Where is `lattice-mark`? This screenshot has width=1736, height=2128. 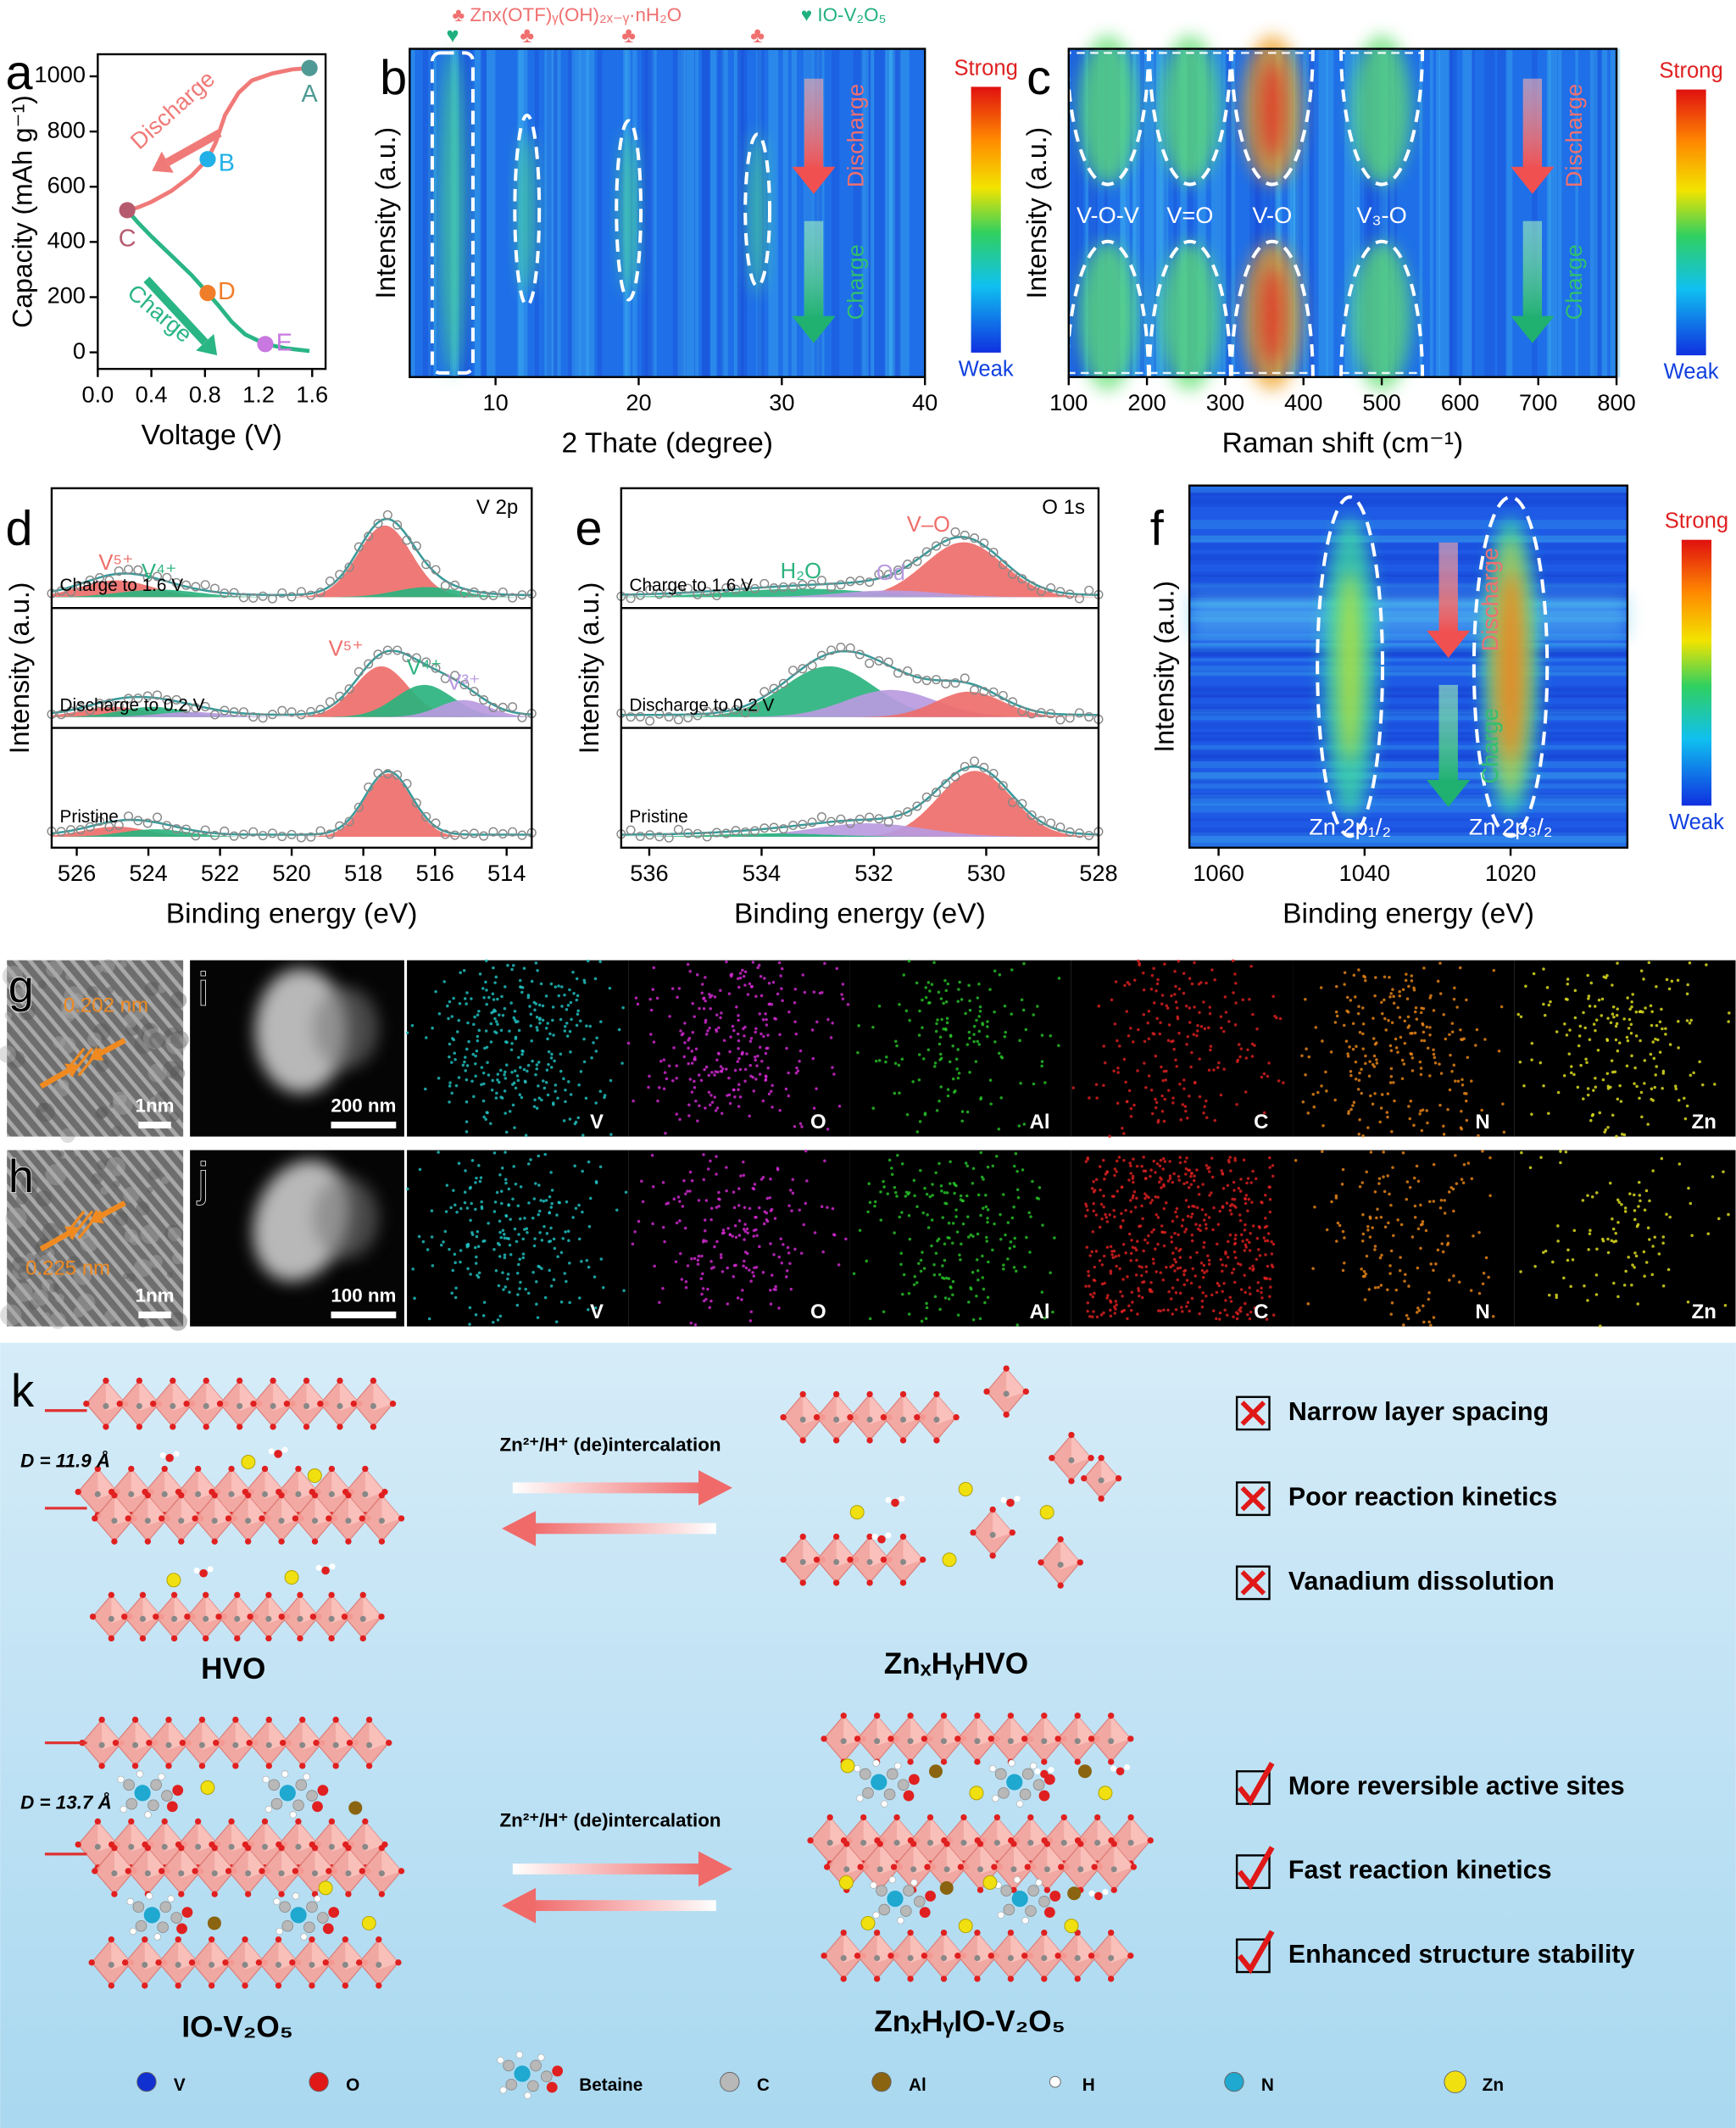 lattice-mark is located at coordinates (82, 1224).